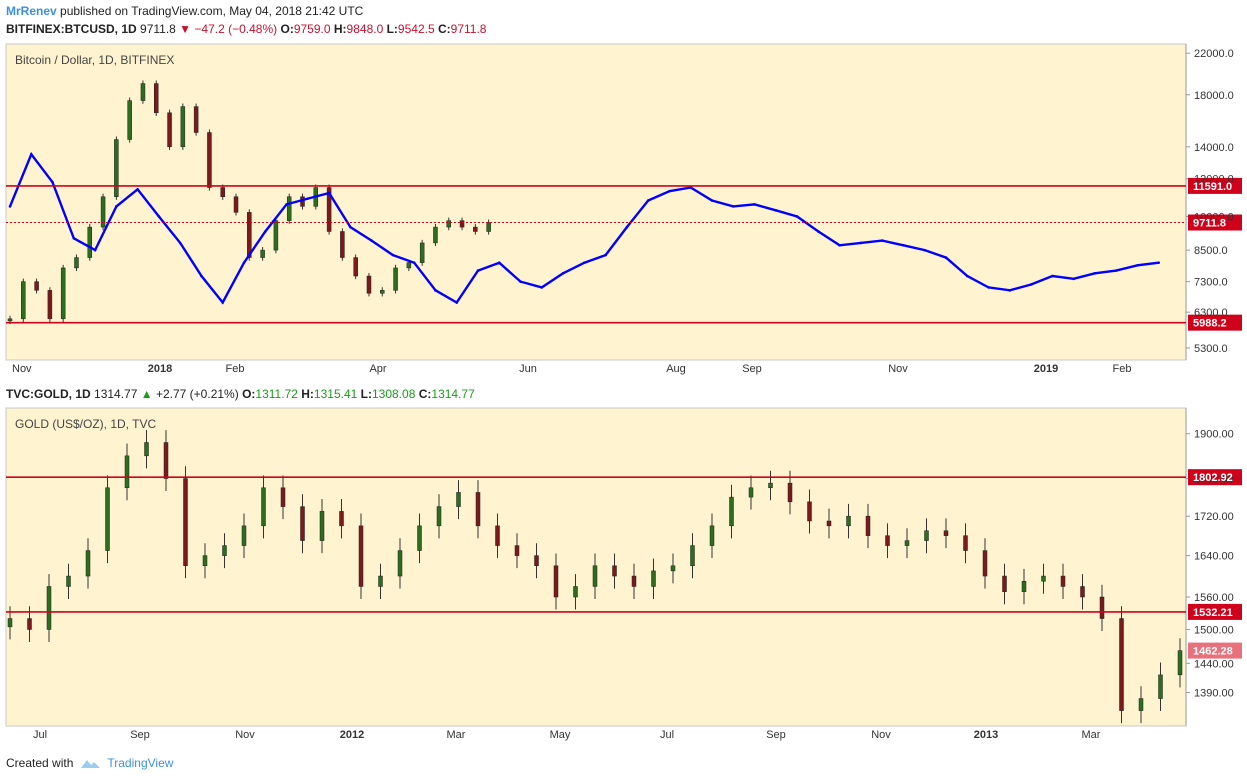  What do you see at coordinates (85, 424) in the screenshot?
I see `pane-title: GOLD (US$/OZ), 1D, TVC` at bounding box center [85, 424].